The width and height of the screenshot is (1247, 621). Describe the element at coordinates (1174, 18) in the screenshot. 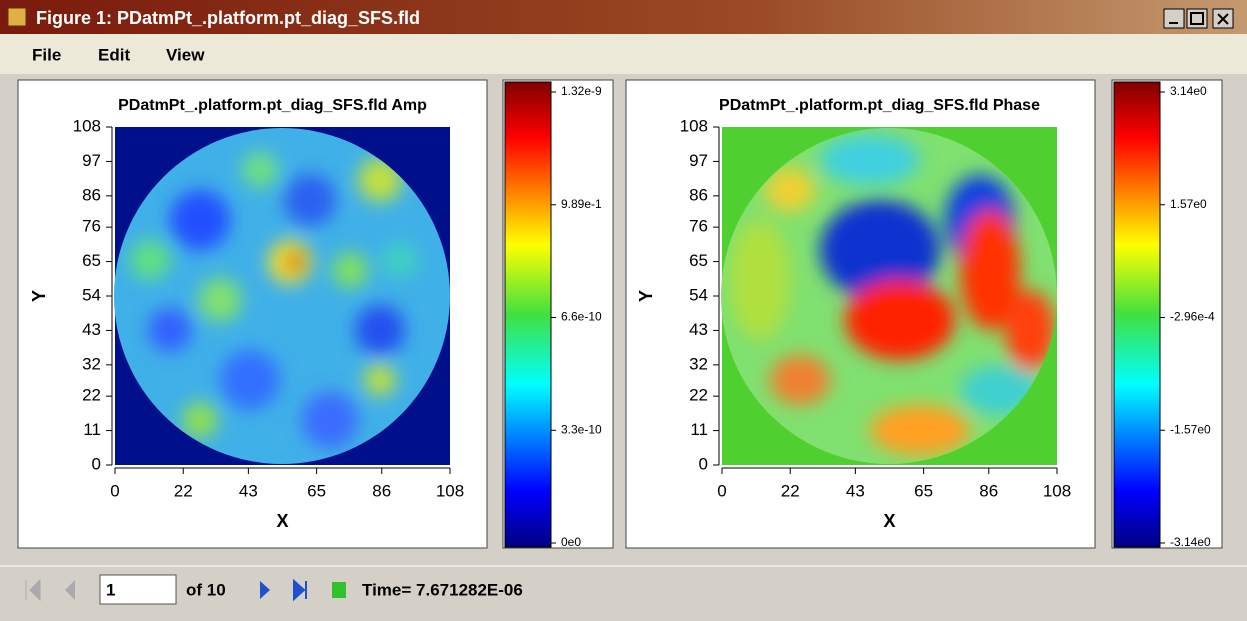

I see `minimize-button` at that location.